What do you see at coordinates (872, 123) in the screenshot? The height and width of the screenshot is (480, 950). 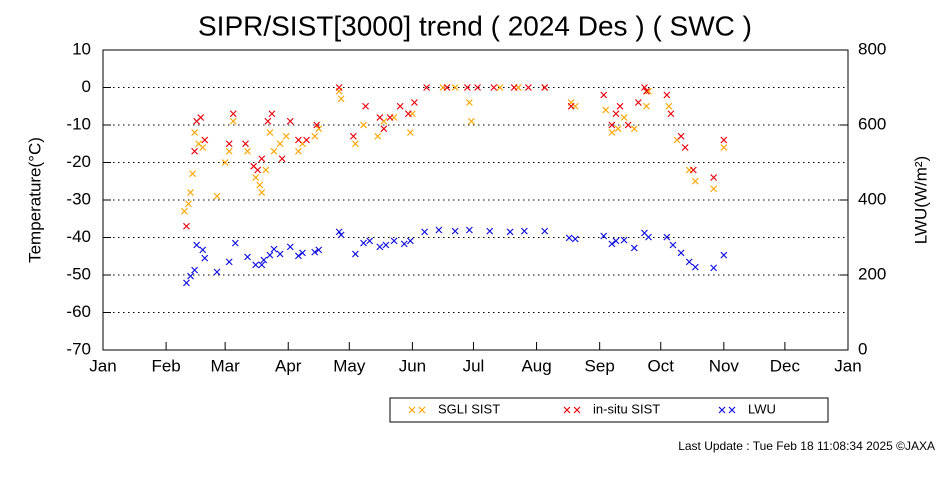 I see `y2-tick-label: 600` at bounding box center [872, 123].